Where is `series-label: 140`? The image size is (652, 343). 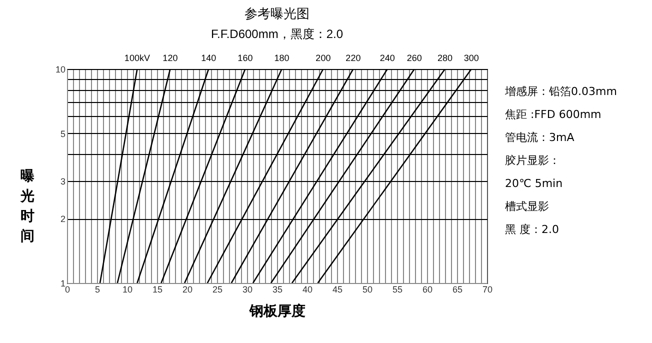
series-label: 140 is located at coordinates (208, 58).